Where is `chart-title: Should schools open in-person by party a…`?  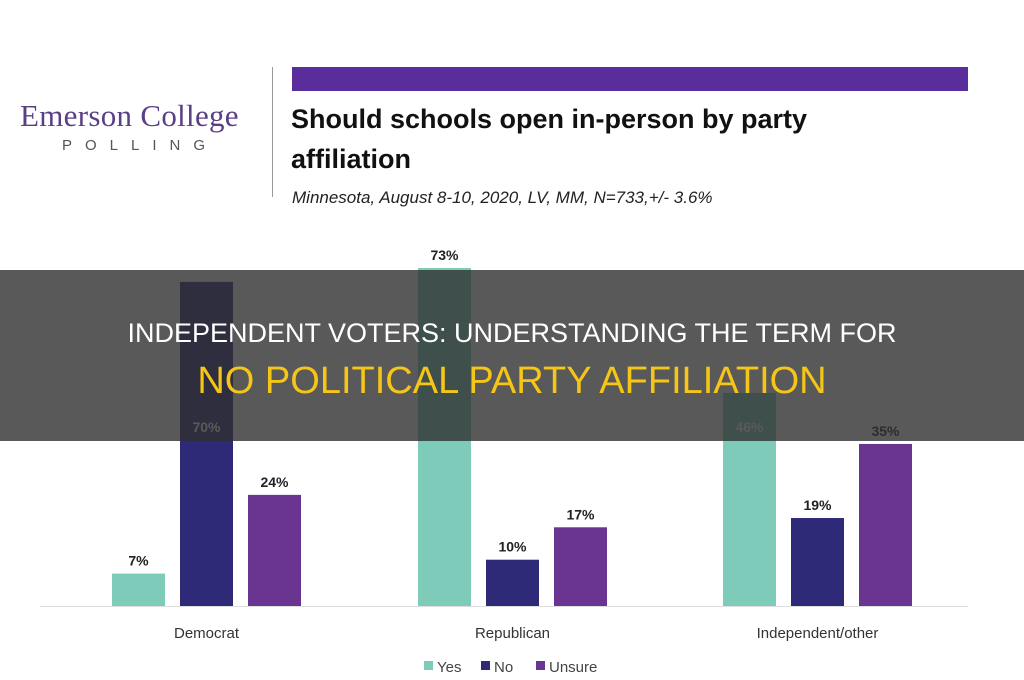 chart-title: Should schools open in-person by party a… is located at coordinates (549, 139).